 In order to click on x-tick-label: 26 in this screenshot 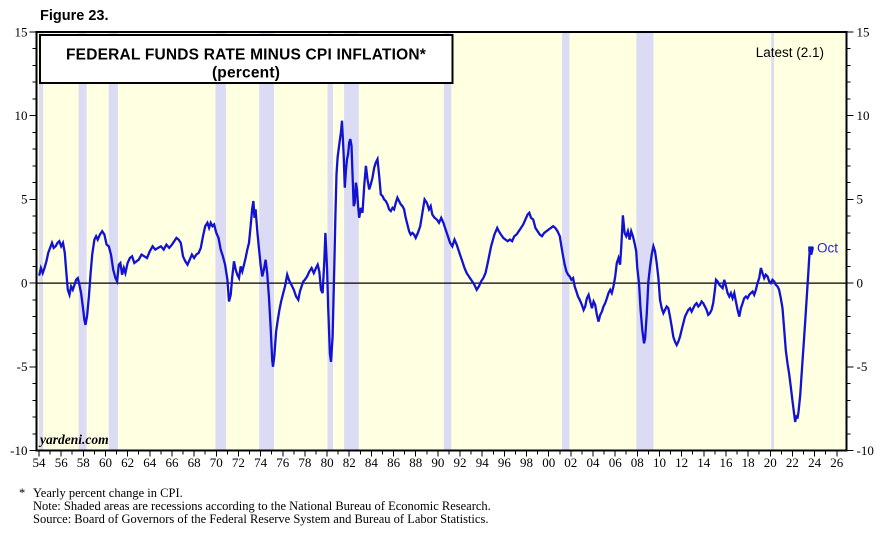, I will do `click(837, 462)`.